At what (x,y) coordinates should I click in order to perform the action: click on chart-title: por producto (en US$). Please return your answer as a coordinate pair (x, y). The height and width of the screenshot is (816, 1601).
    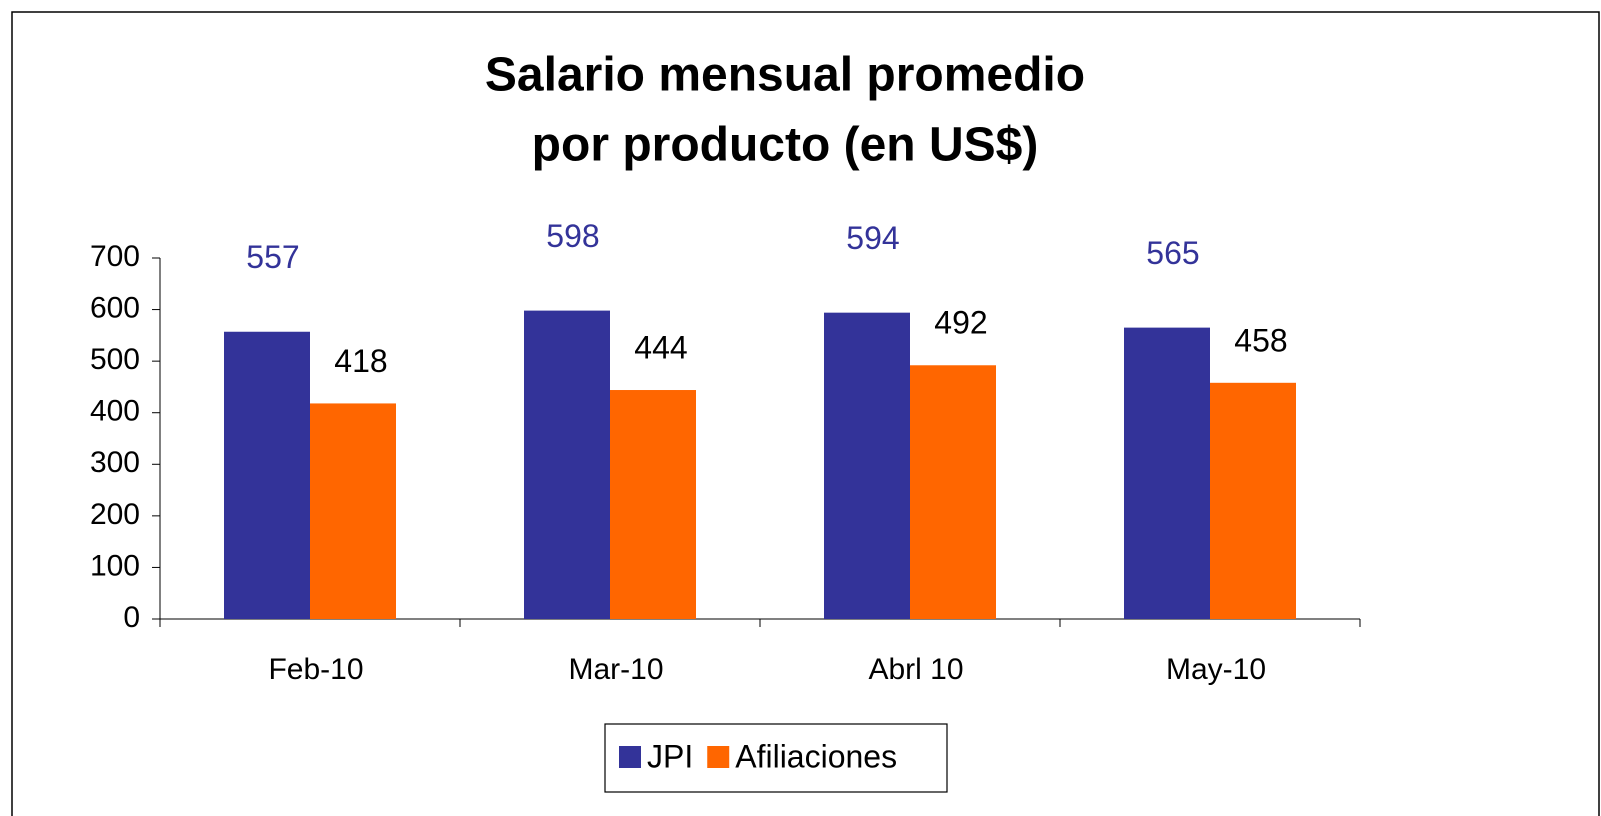
    Looking at the image, I should click on (785, 145).